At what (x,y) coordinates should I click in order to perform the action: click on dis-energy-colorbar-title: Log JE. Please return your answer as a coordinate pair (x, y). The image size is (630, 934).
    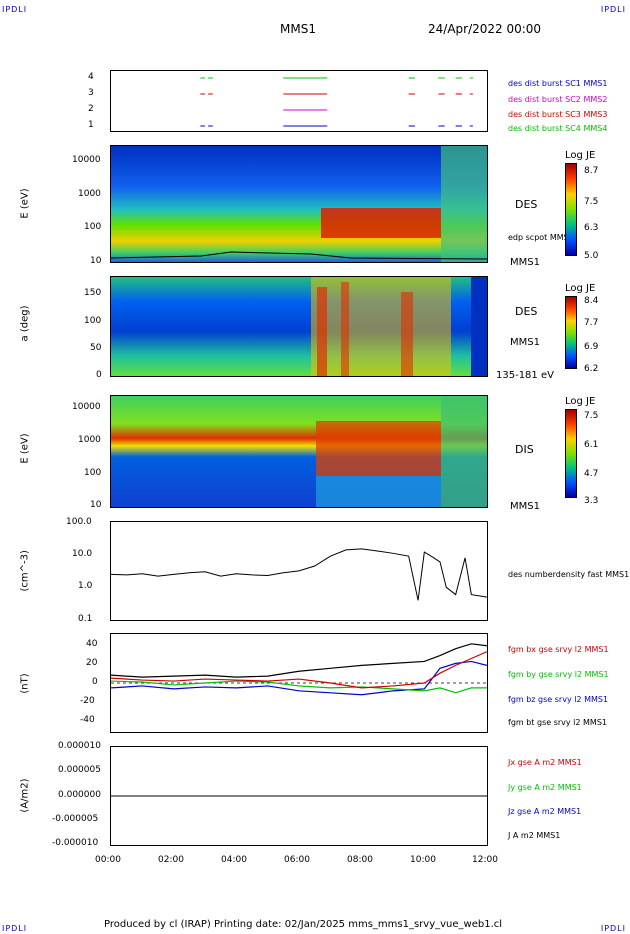
    Looking at the image, I should click on (580, 401).